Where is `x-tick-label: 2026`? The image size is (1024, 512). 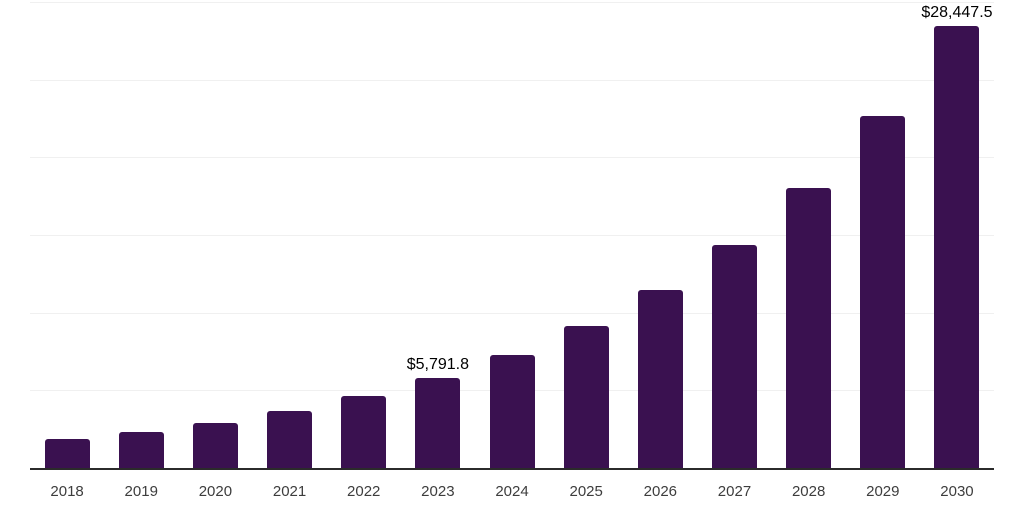 x-tick-label: 2026 is located at coordinates (660, 491).